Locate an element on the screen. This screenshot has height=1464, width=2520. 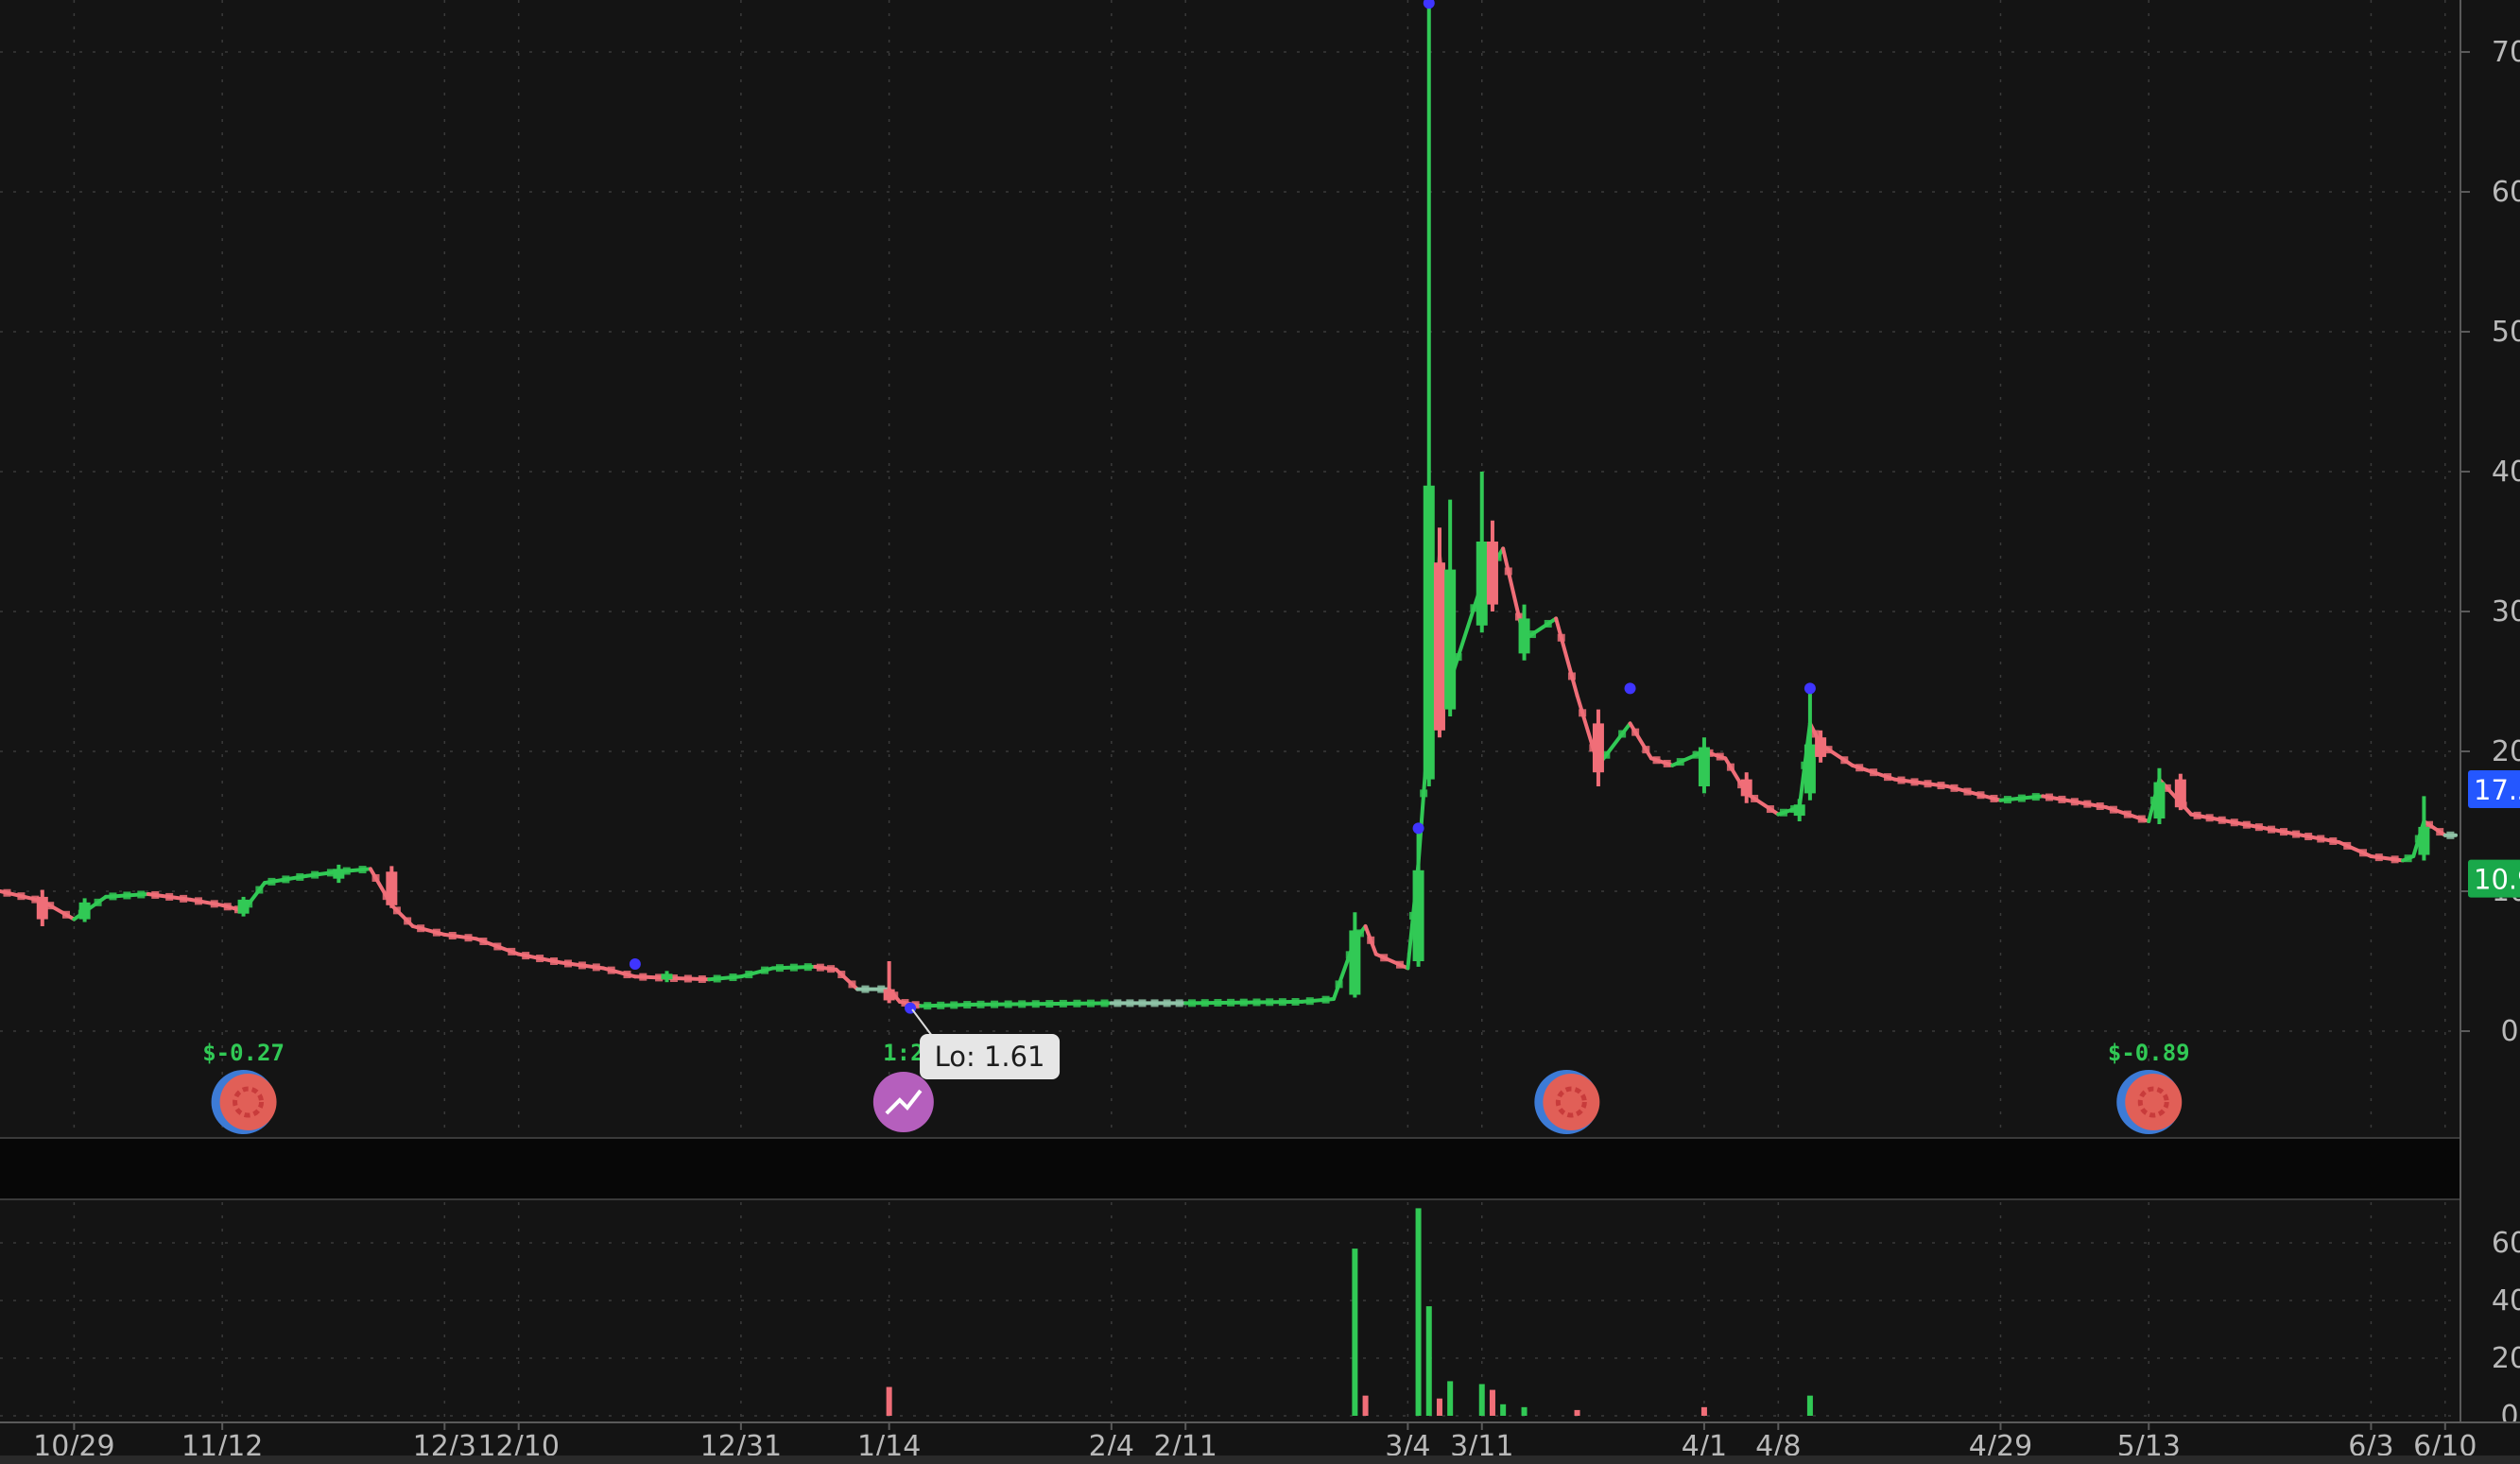
earnings-event-2: $-0.89 is located at coordinates (2149, 1087).